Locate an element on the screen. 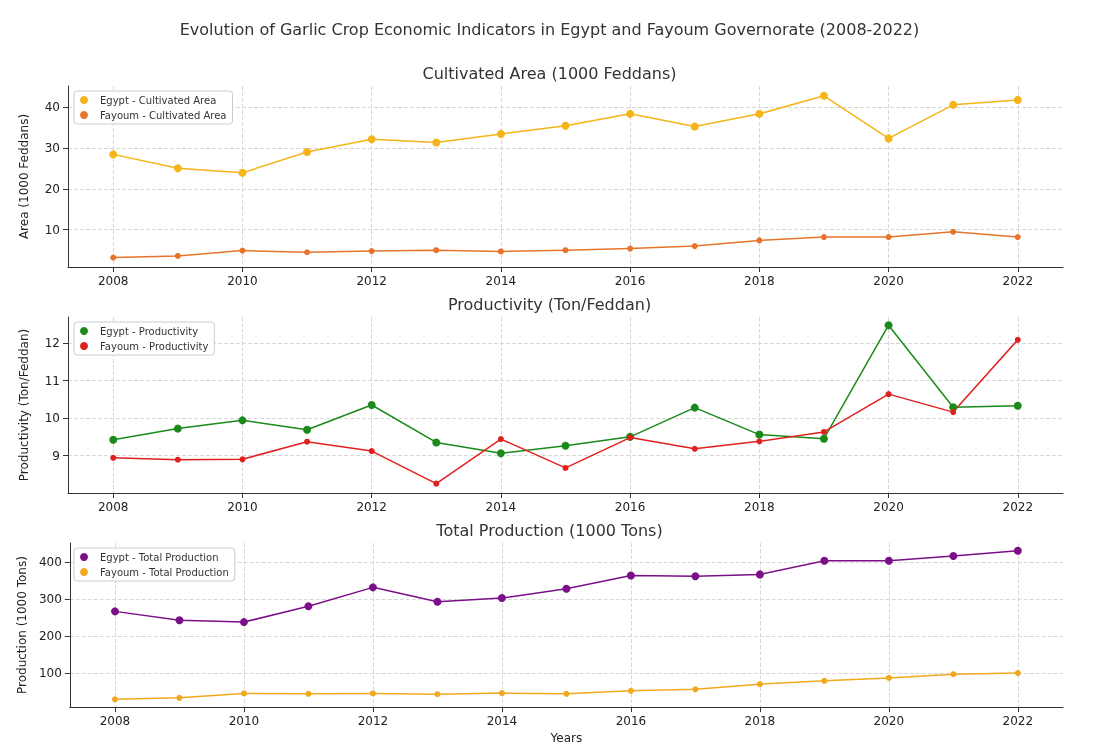 This screenshot has width=1099, height=749. y-tick-label: 40 is located at coordinates (52, 106).